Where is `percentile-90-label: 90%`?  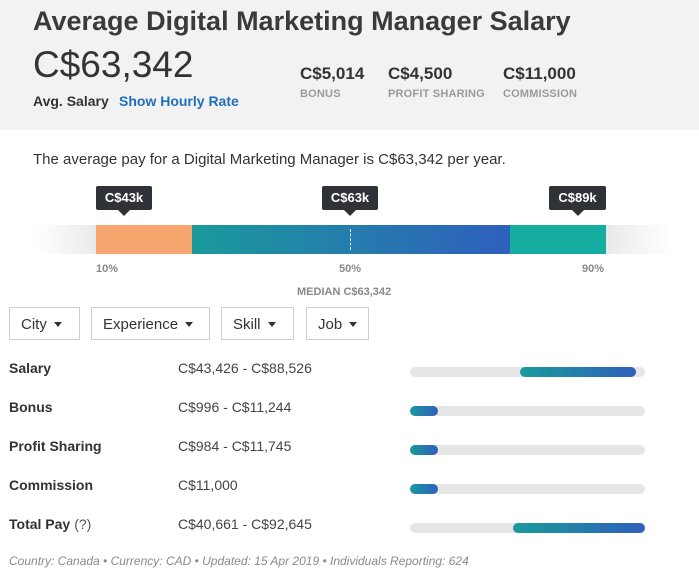 percentile-90-label: 90% is located at coordinates (593, 269).